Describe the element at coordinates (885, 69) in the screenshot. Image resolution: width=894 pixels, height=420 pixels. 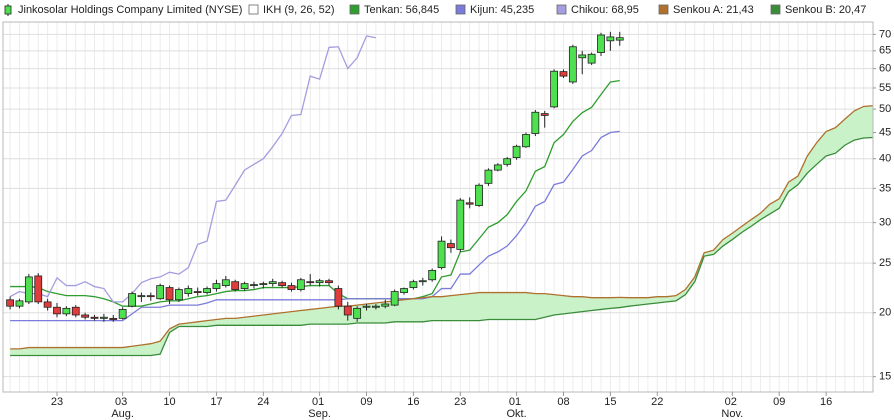
I see `y-tick-label: 60` at that location.